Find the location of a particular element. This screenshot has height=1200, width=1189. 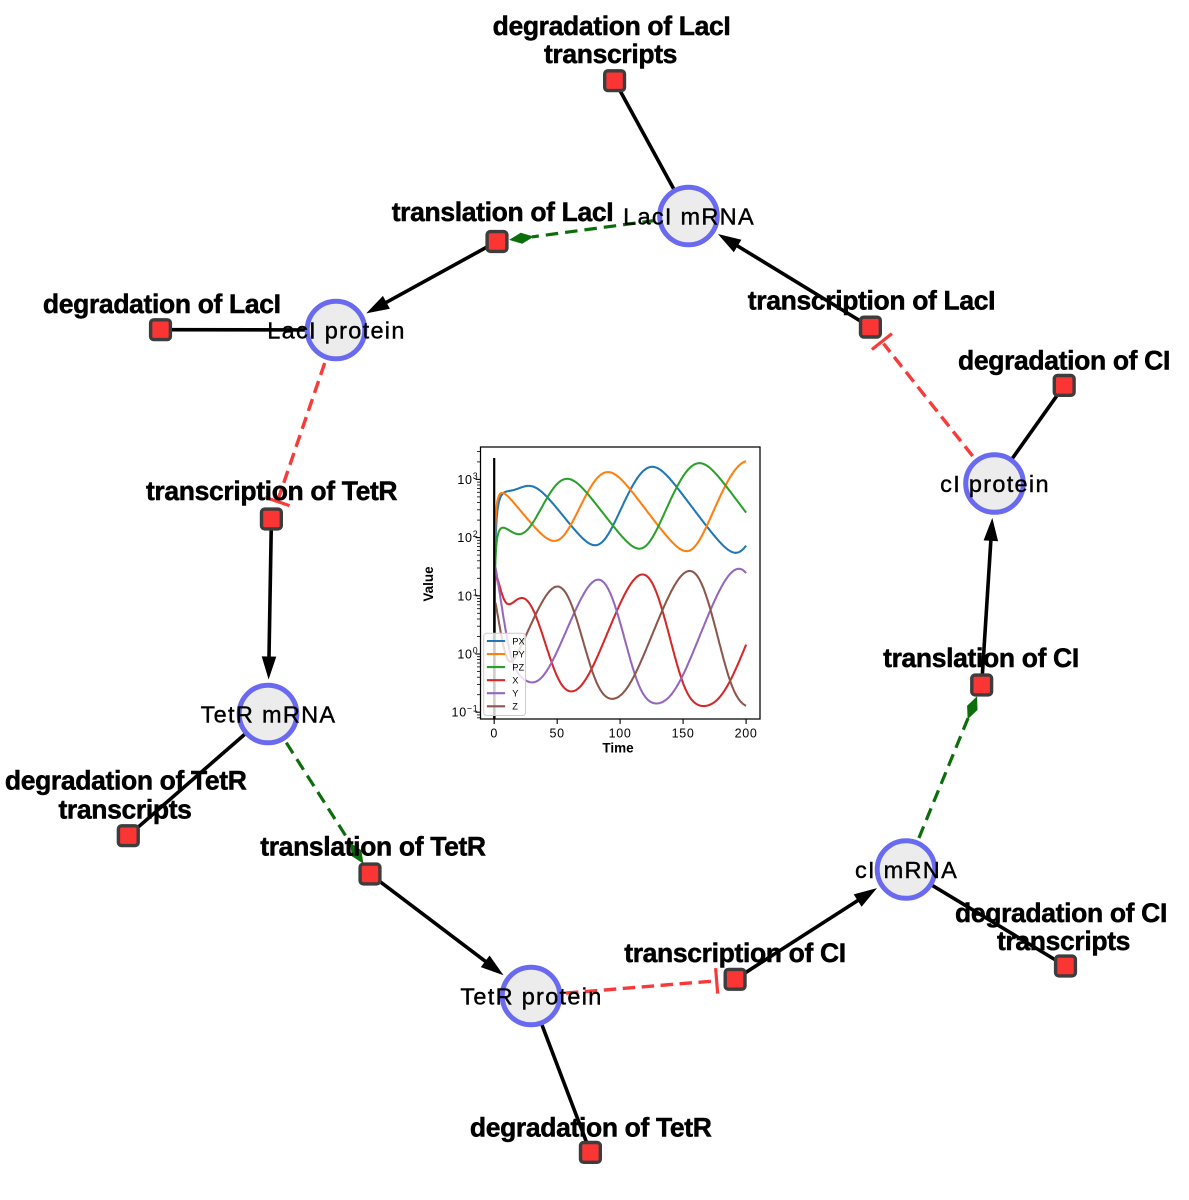

svg-text: PY is located at coordinates (518, 655).